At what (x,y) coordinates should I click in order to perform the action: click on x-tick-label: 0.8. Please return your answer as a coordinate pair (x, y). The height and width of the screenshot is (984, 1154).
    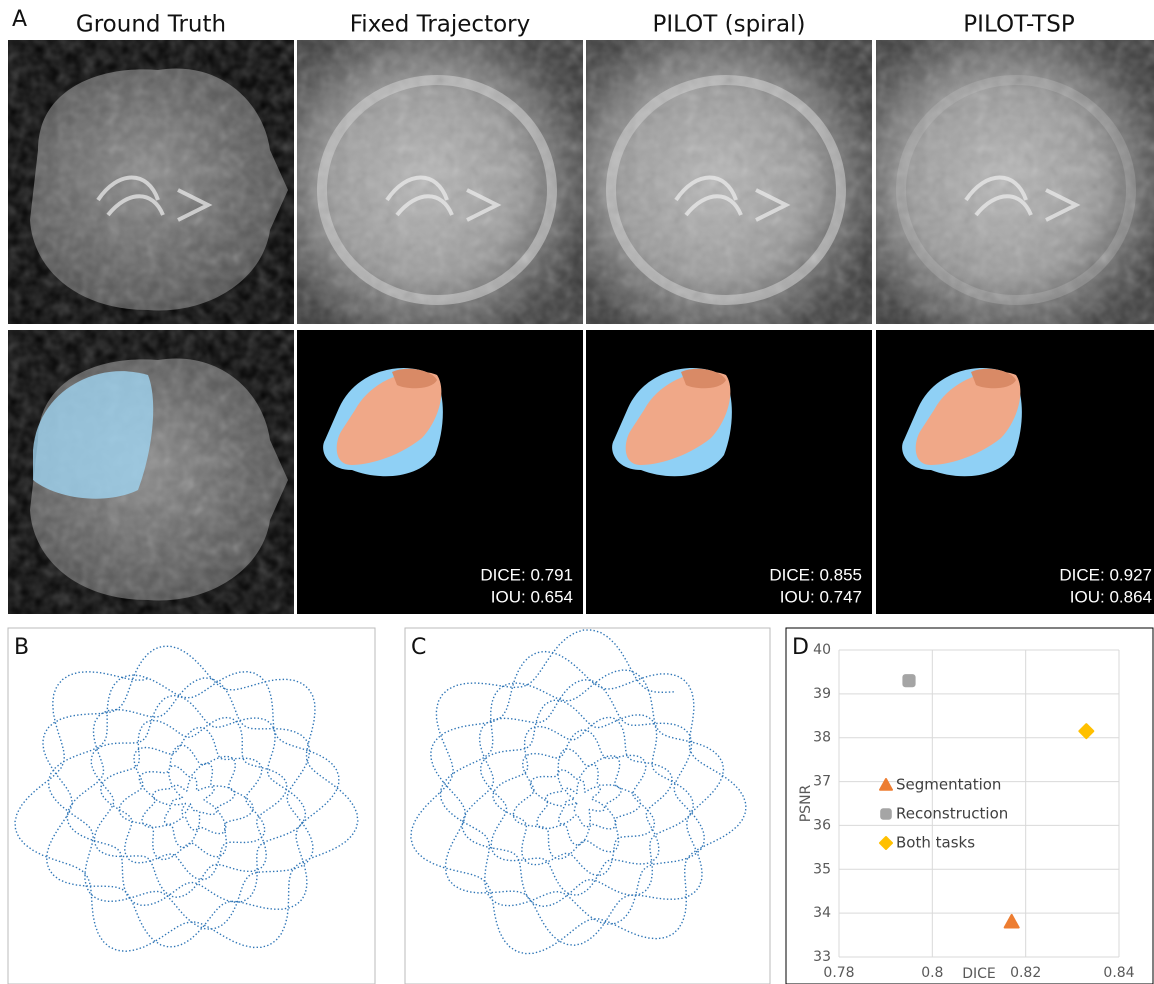
    Looking at the image, I should click on (932, 973).